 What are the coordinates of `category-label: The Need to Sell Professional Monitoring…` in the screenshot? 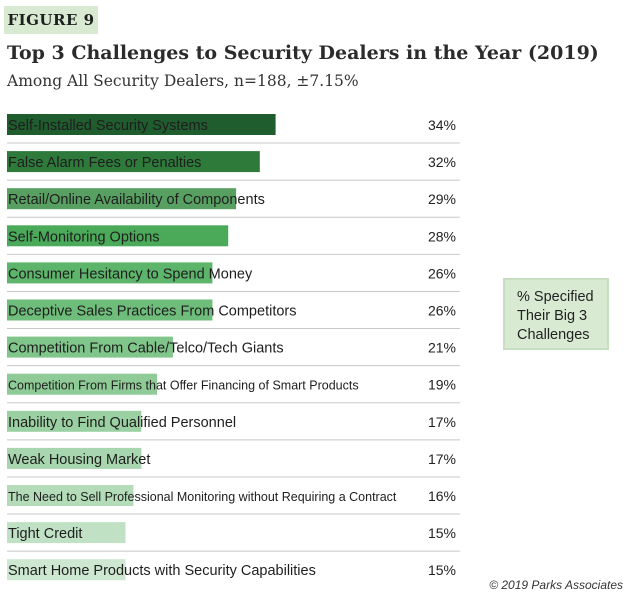 It's located at (202, 497).